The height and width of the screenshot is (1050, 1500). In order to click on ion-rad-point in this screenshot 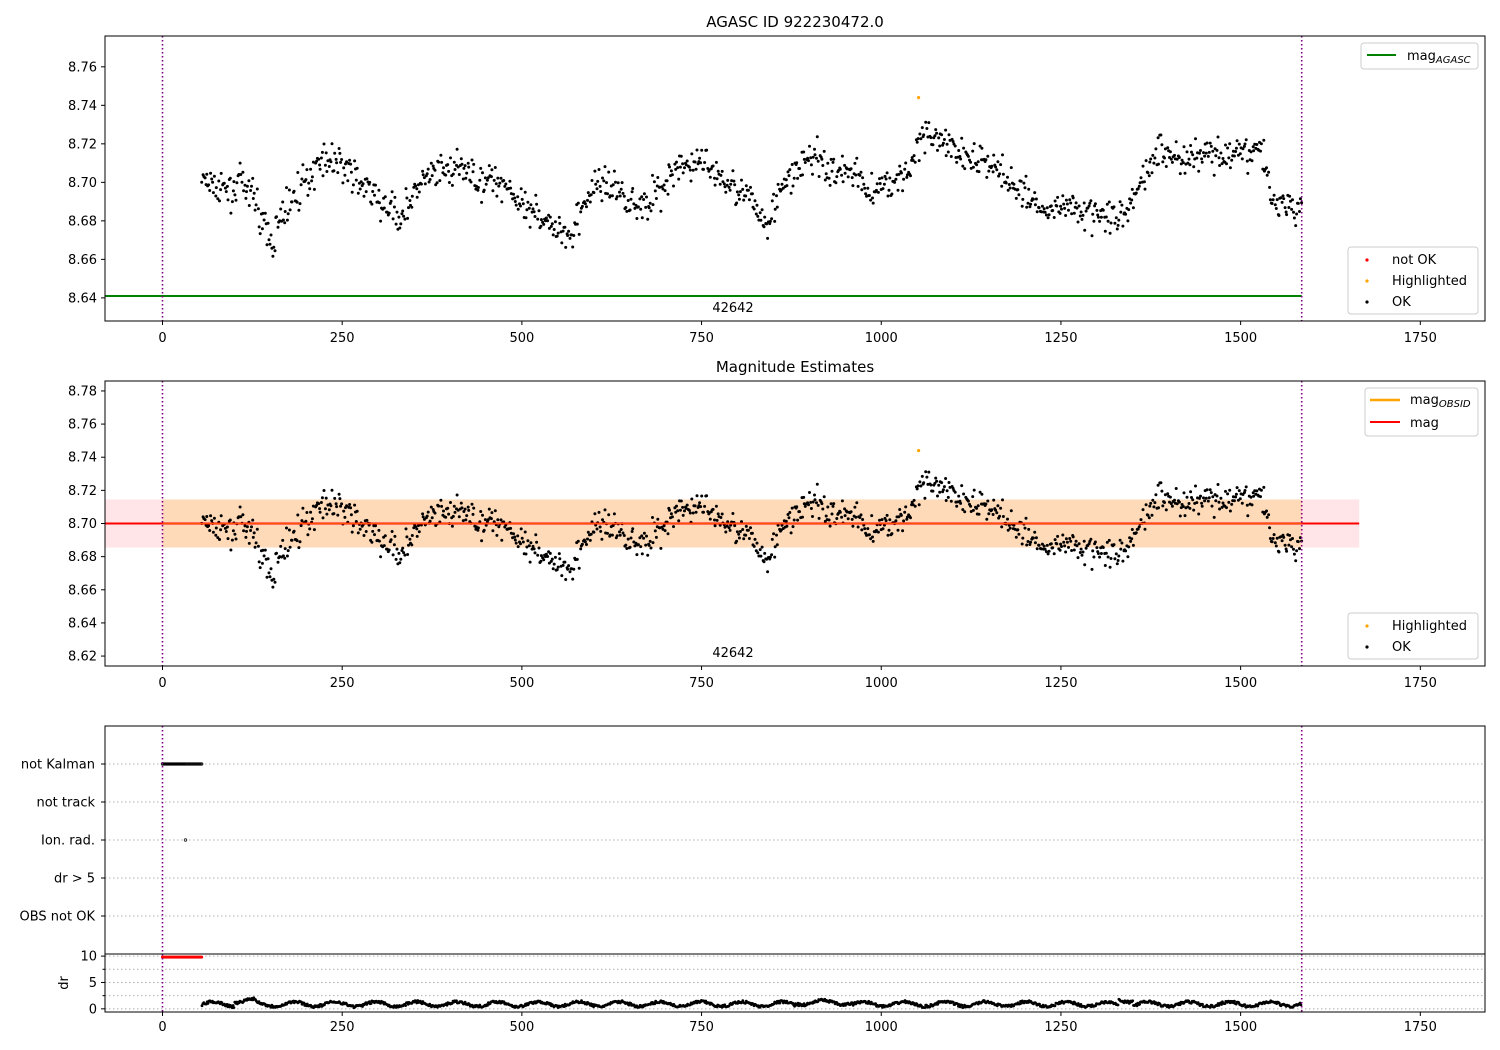, I will do `click(185, 840)`.